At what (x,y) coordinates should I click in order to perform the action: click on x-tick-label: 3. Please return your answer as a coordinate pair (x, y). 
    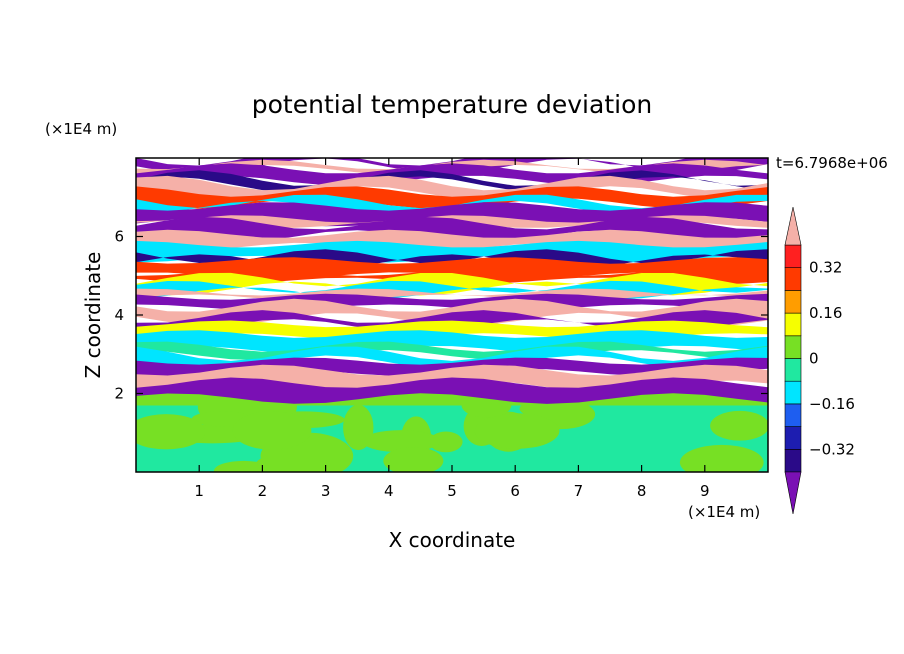
    Looking at the image, I should click on (326, 491).